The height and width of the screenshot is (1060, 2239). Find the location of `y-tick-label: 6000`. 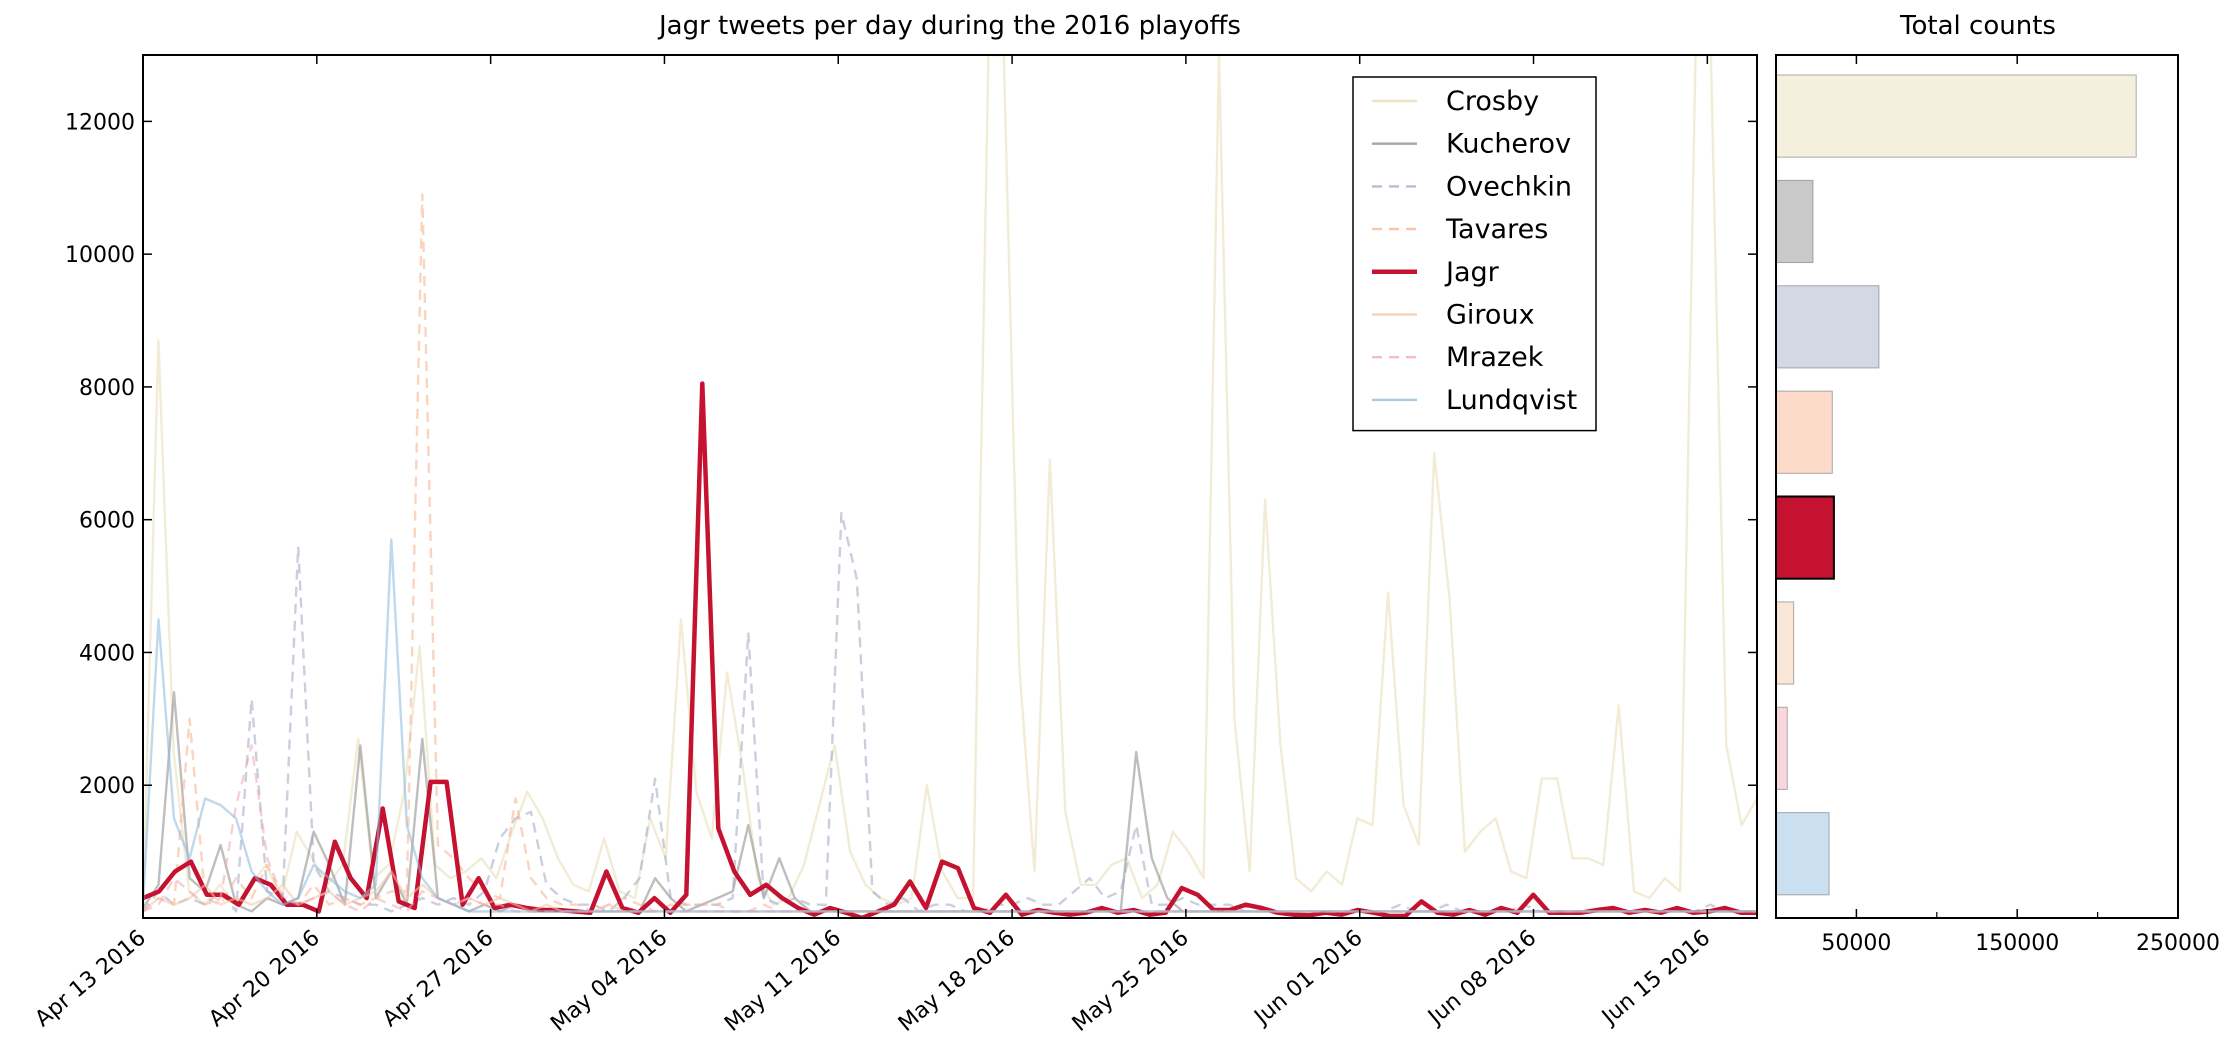

y-tick-label: 6000 is located at coordinates (107, 521).